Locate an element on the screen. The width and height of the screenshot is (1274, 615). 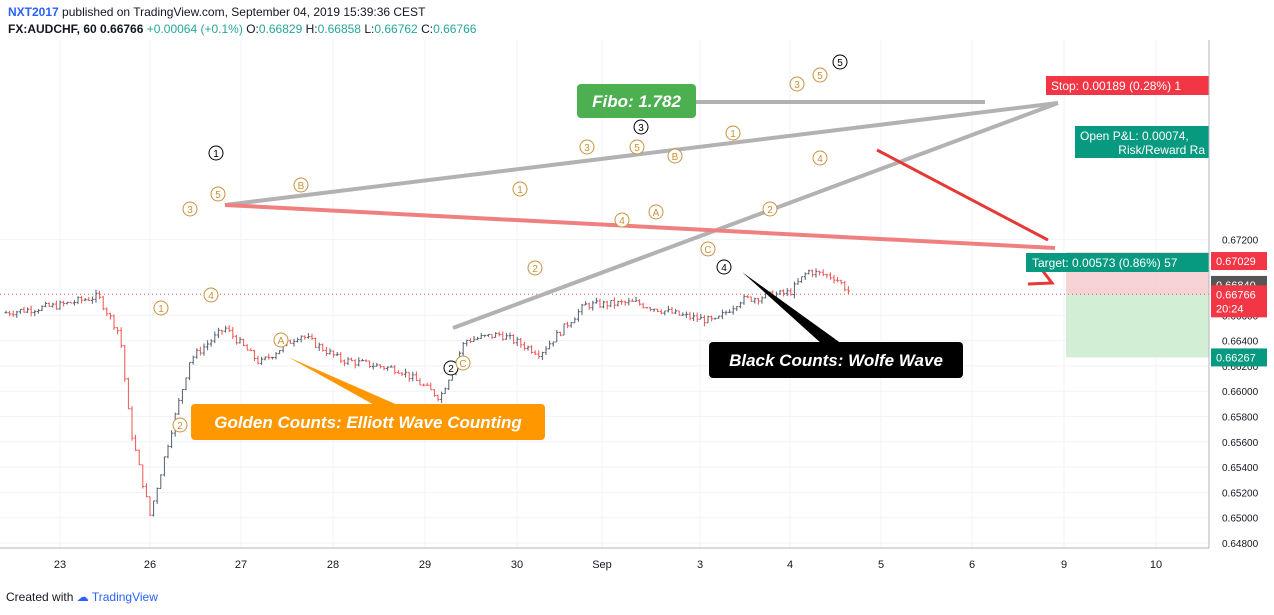
close-label: C: is located at coordinates (427, 29).